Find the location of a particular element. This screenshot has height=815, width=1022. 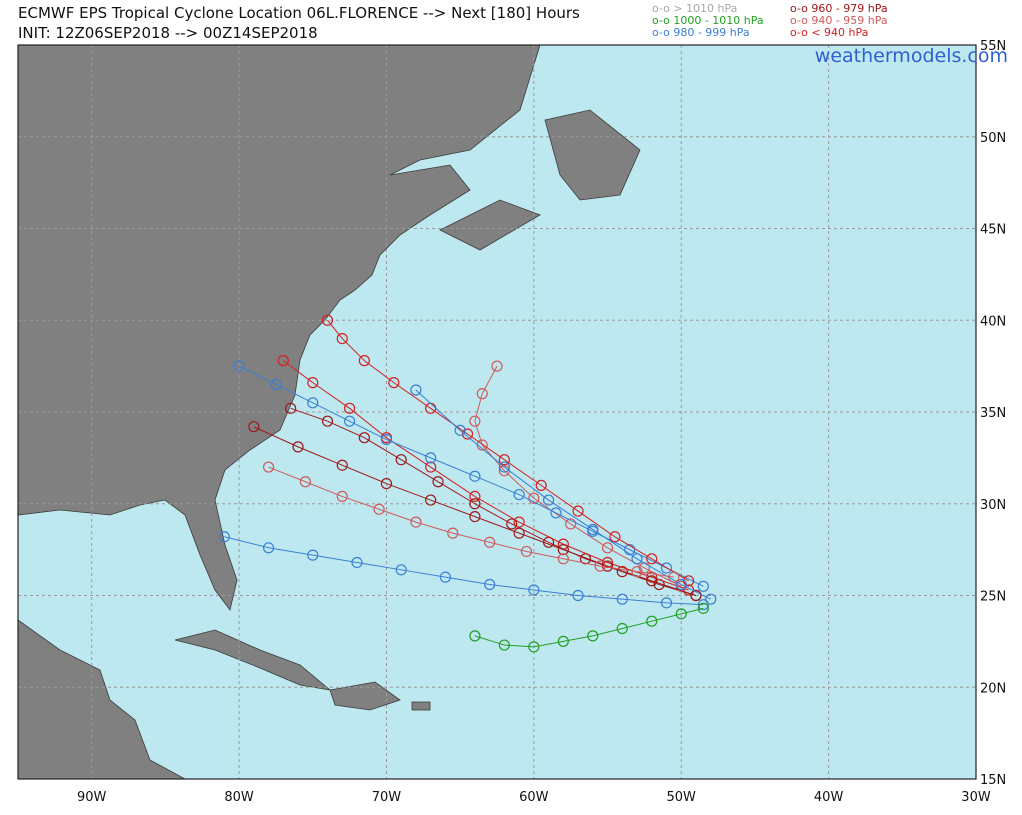

legend-entry: o-o 940 - 959 hPa is located at coordinates (839, 20).